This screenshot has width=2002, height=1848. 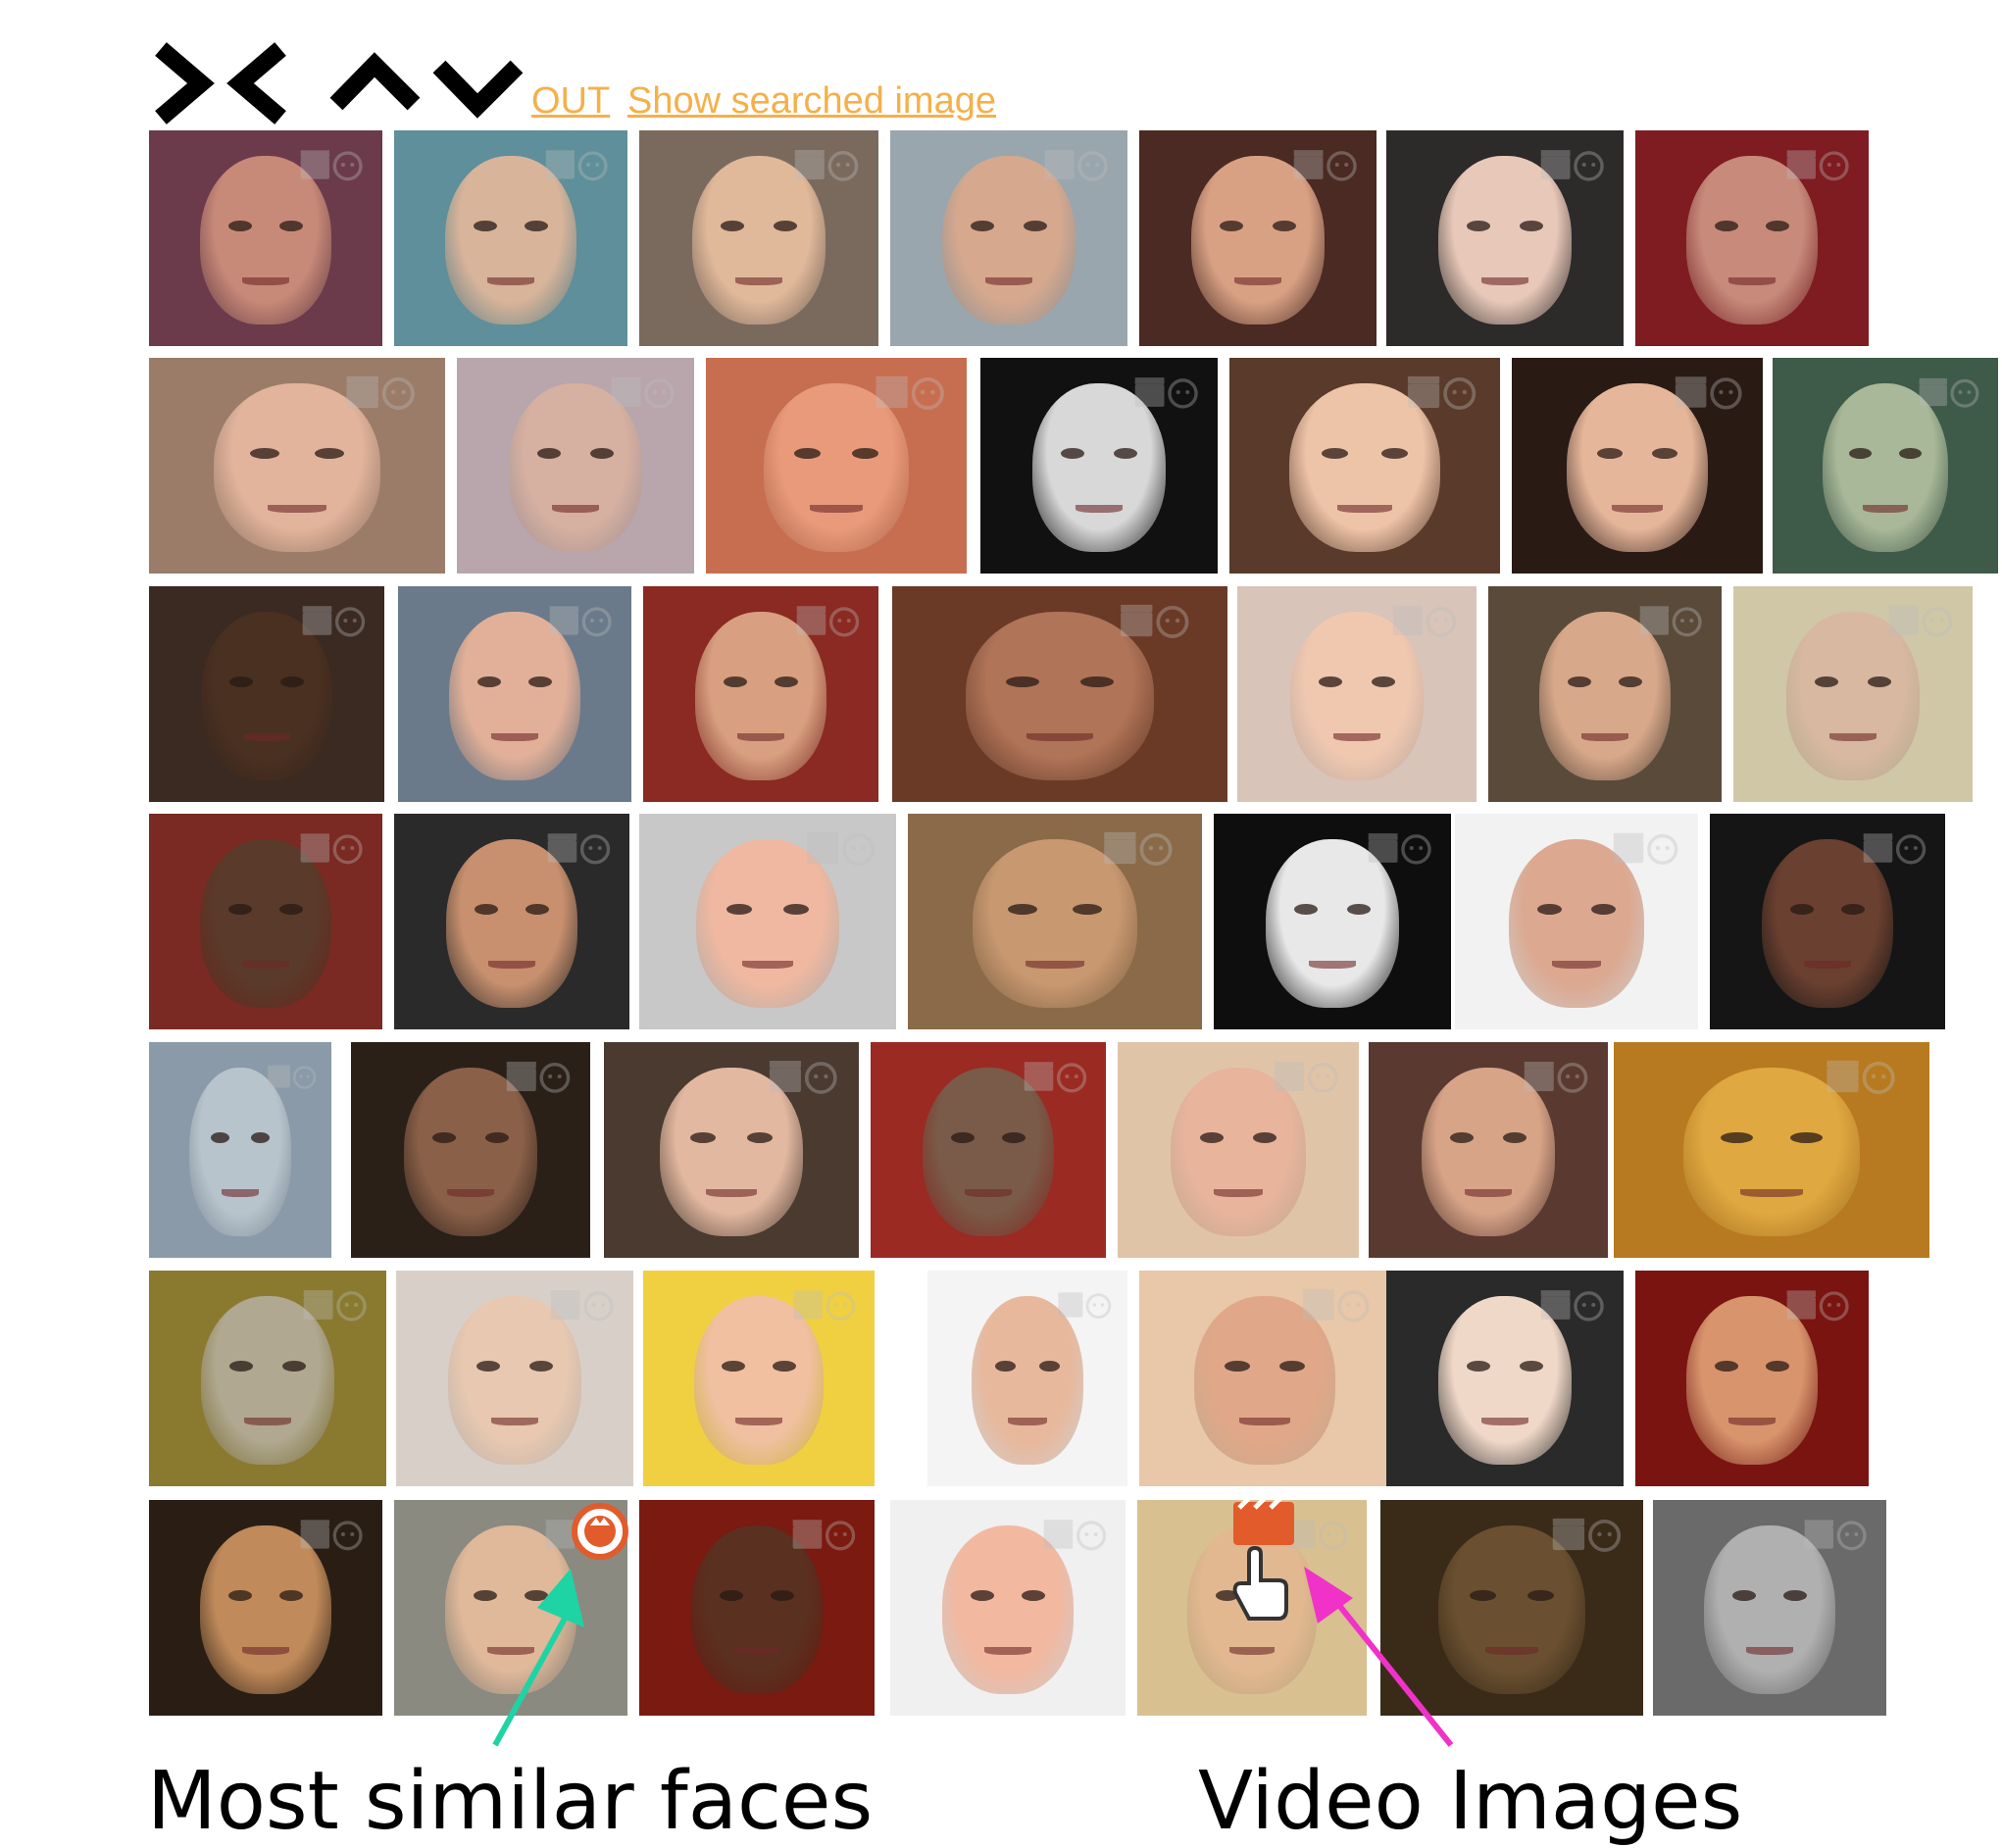 I want to click on face-horror-mask, so click(x=1332, y=921).